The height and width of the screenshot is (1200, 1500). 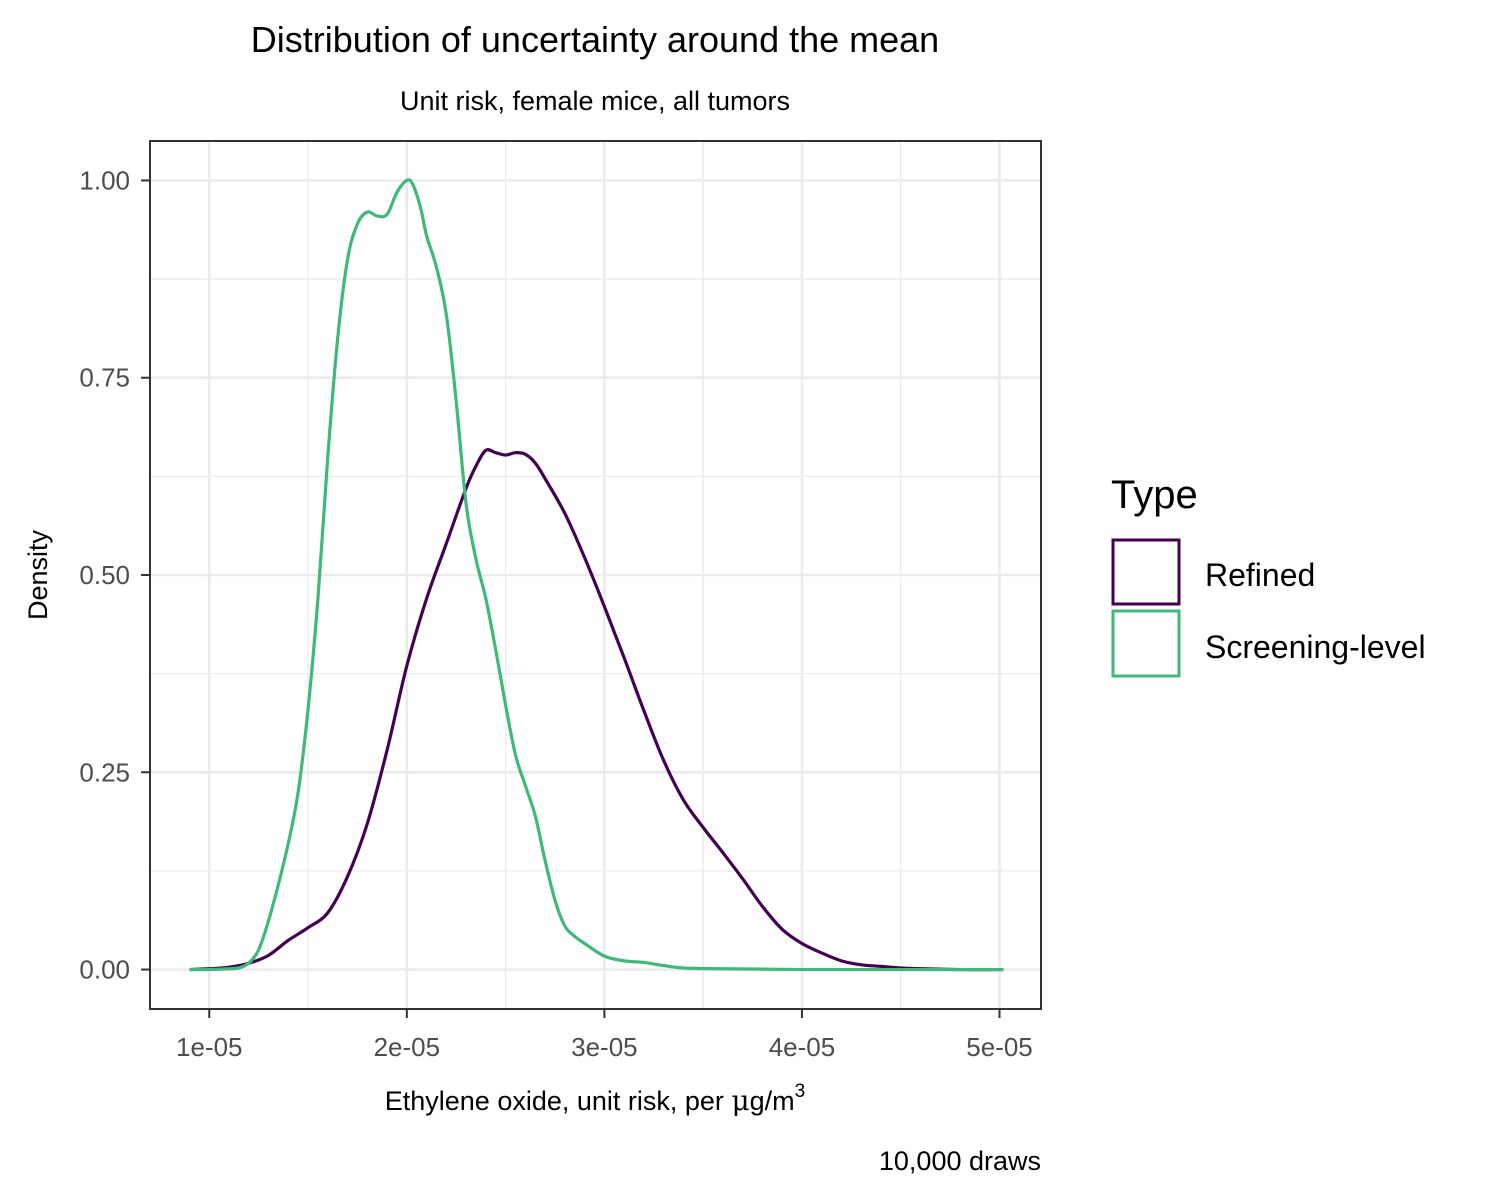 I want to click on y-tick-label: 1.00, so click(x=104, y=180).